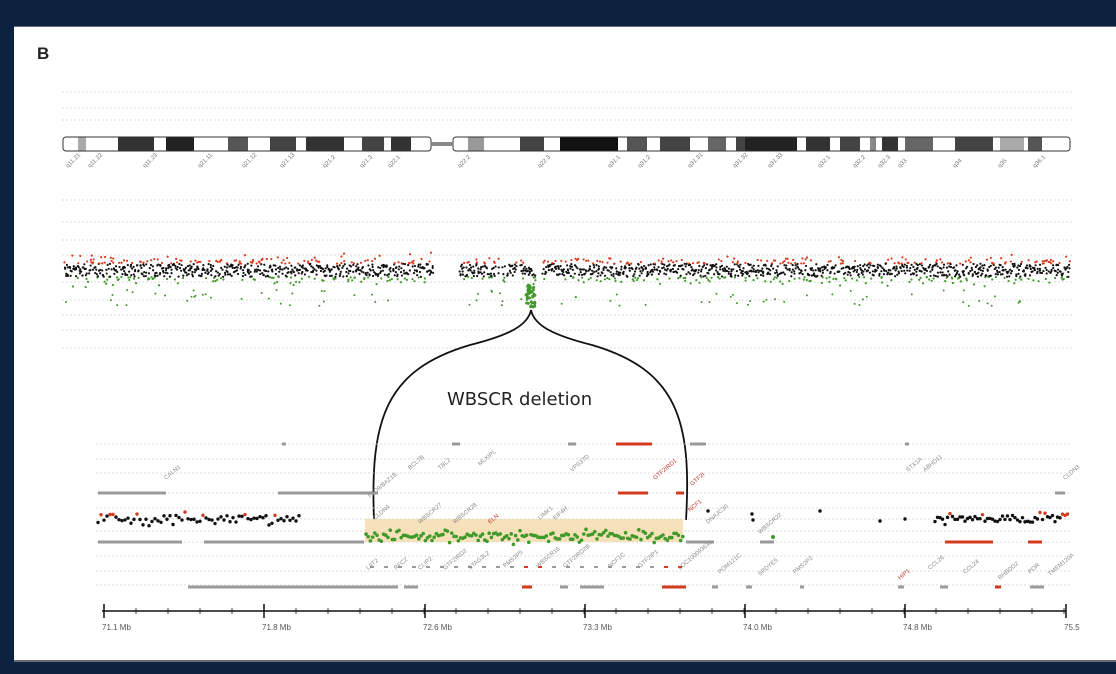 This screenshot has height=674, width=1116. Describe the element at coordinates (1072, 627) in the screenshot. I see `axis-tick-label: 75.5` at that location.